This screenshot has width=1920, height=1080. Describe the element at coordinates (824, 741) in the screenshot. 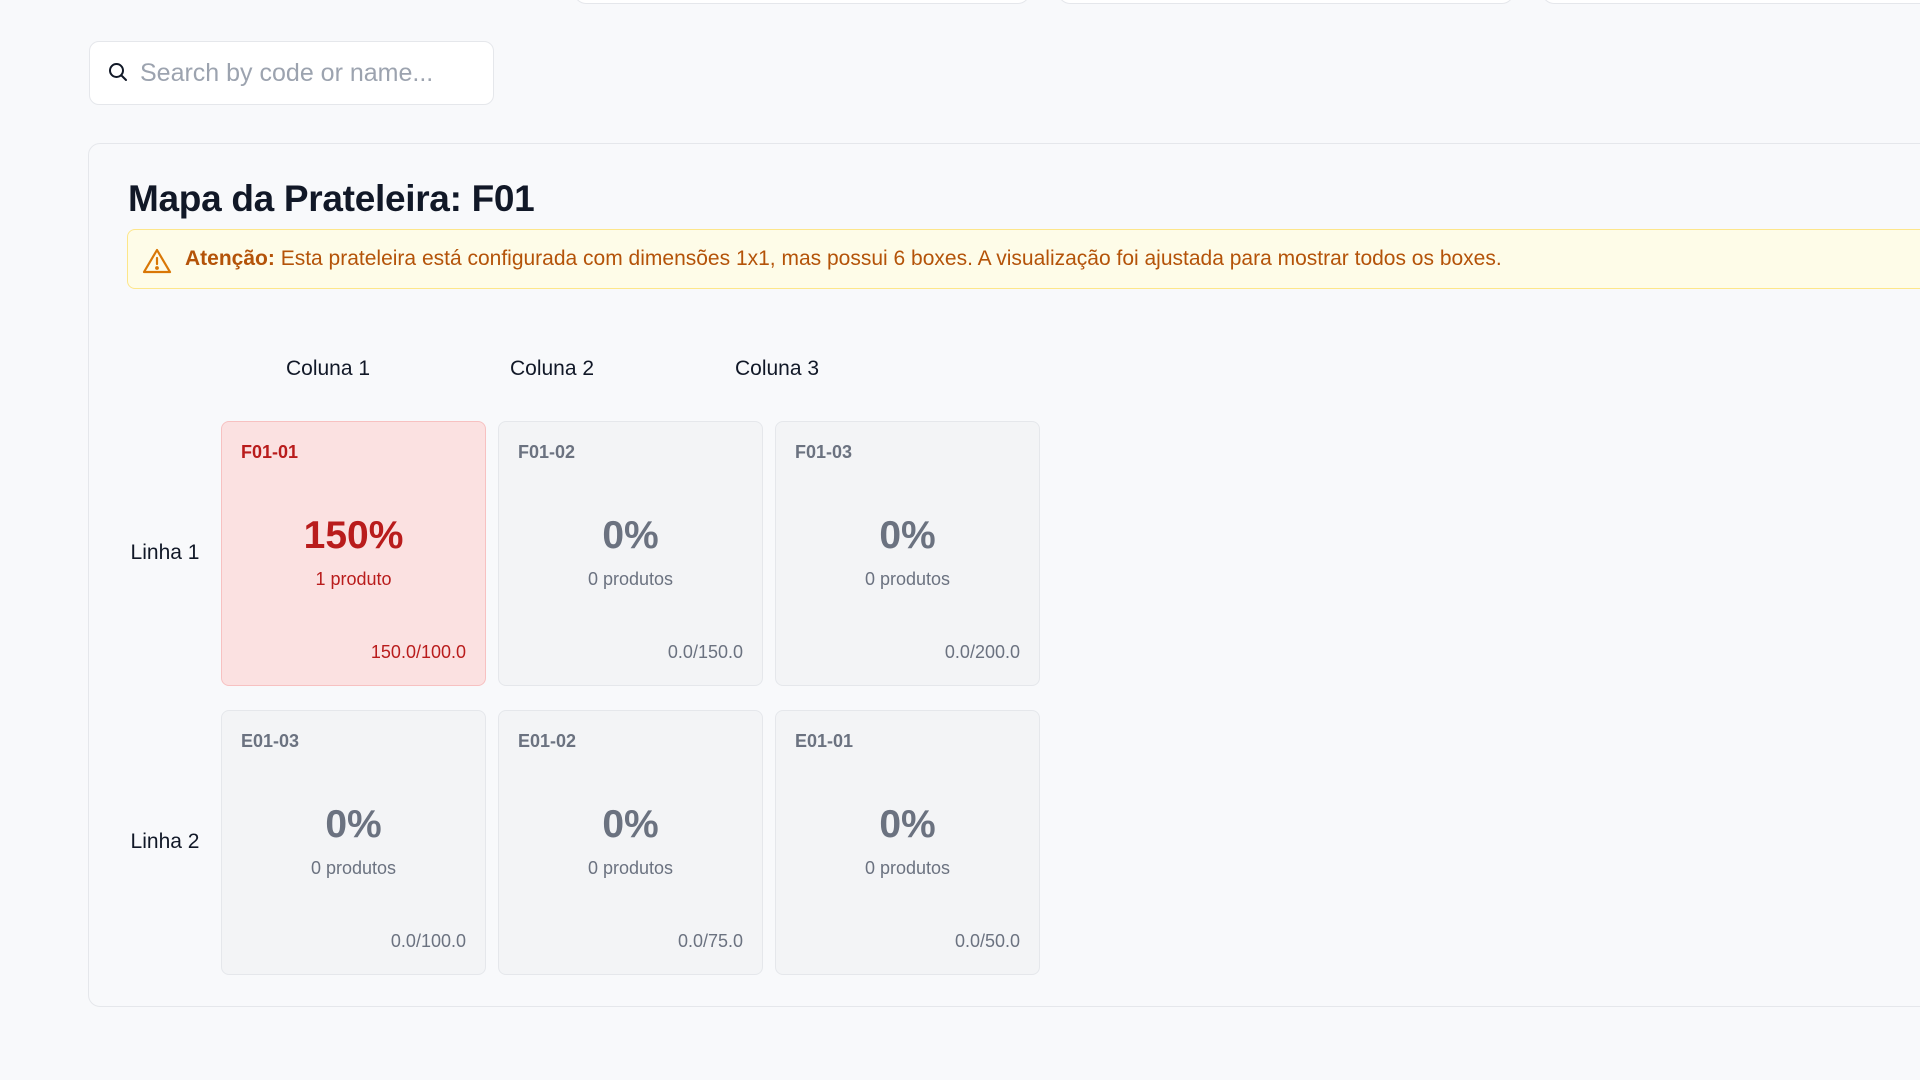

I see `box-code: E01-01` at that location.